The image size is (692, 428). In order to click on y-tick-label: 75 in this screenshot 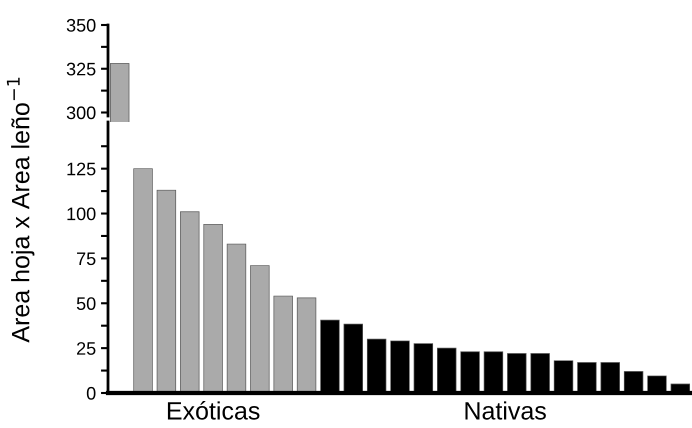, I will do `click(86, 259)`.